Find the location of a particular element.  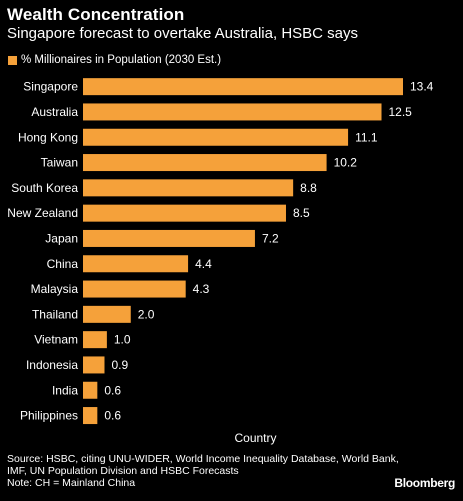

x-axis-label: Country is located at coordinates (255, 438).